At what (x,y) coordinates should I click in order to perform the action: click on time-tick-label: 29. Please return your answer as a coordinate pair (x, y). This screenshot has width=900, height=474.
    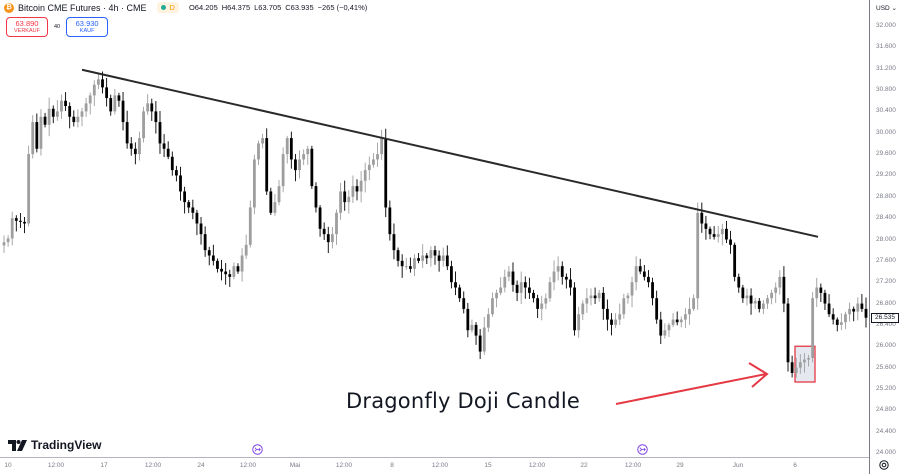
    Looking at the image, I should click on (680, 465).